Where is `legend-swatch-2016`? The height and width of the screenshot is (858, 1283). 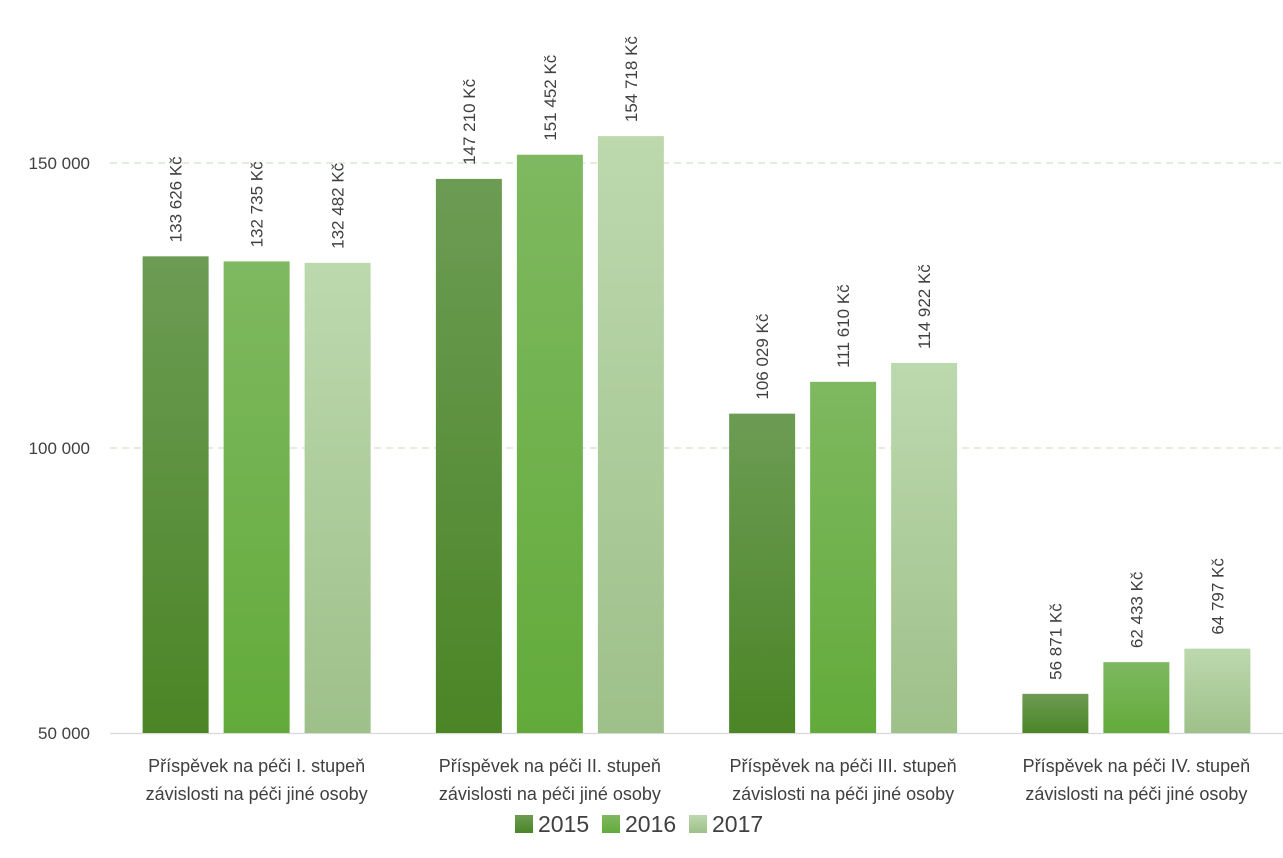
legend-swatch-2016 is located at coordinates (611, 824).